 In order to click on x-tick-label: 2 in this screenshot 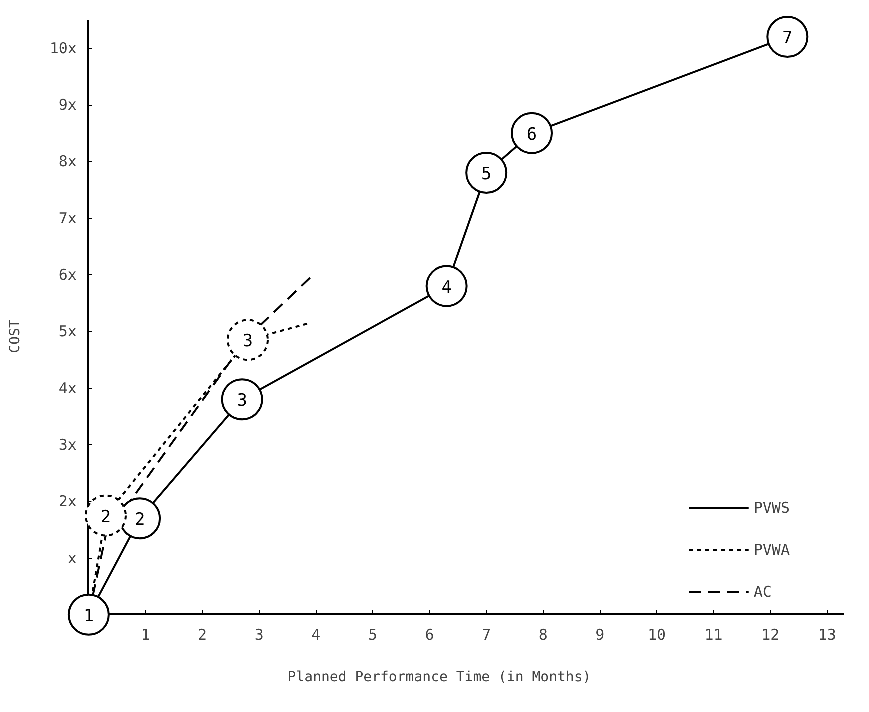, I will do `click(203, 635)`.